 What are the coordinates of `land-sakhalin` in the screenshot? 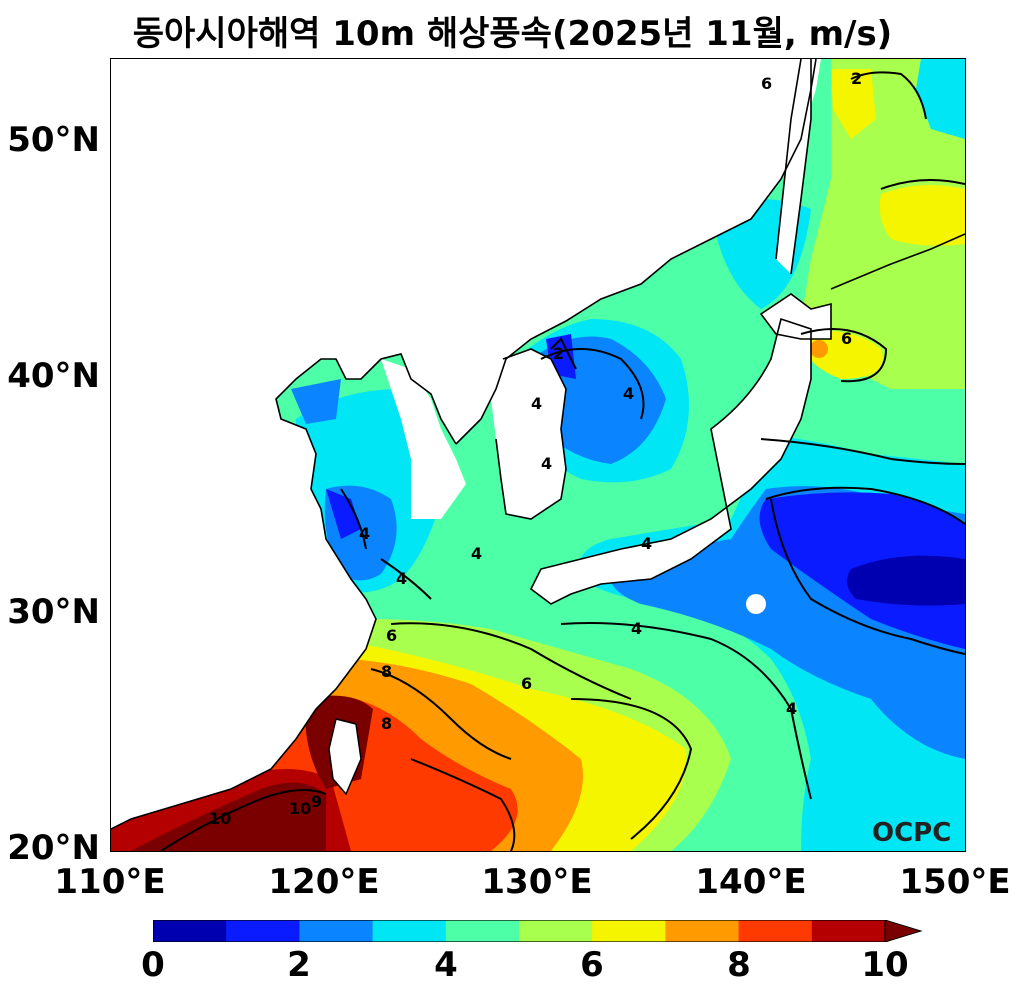 It's located at (793, 166).